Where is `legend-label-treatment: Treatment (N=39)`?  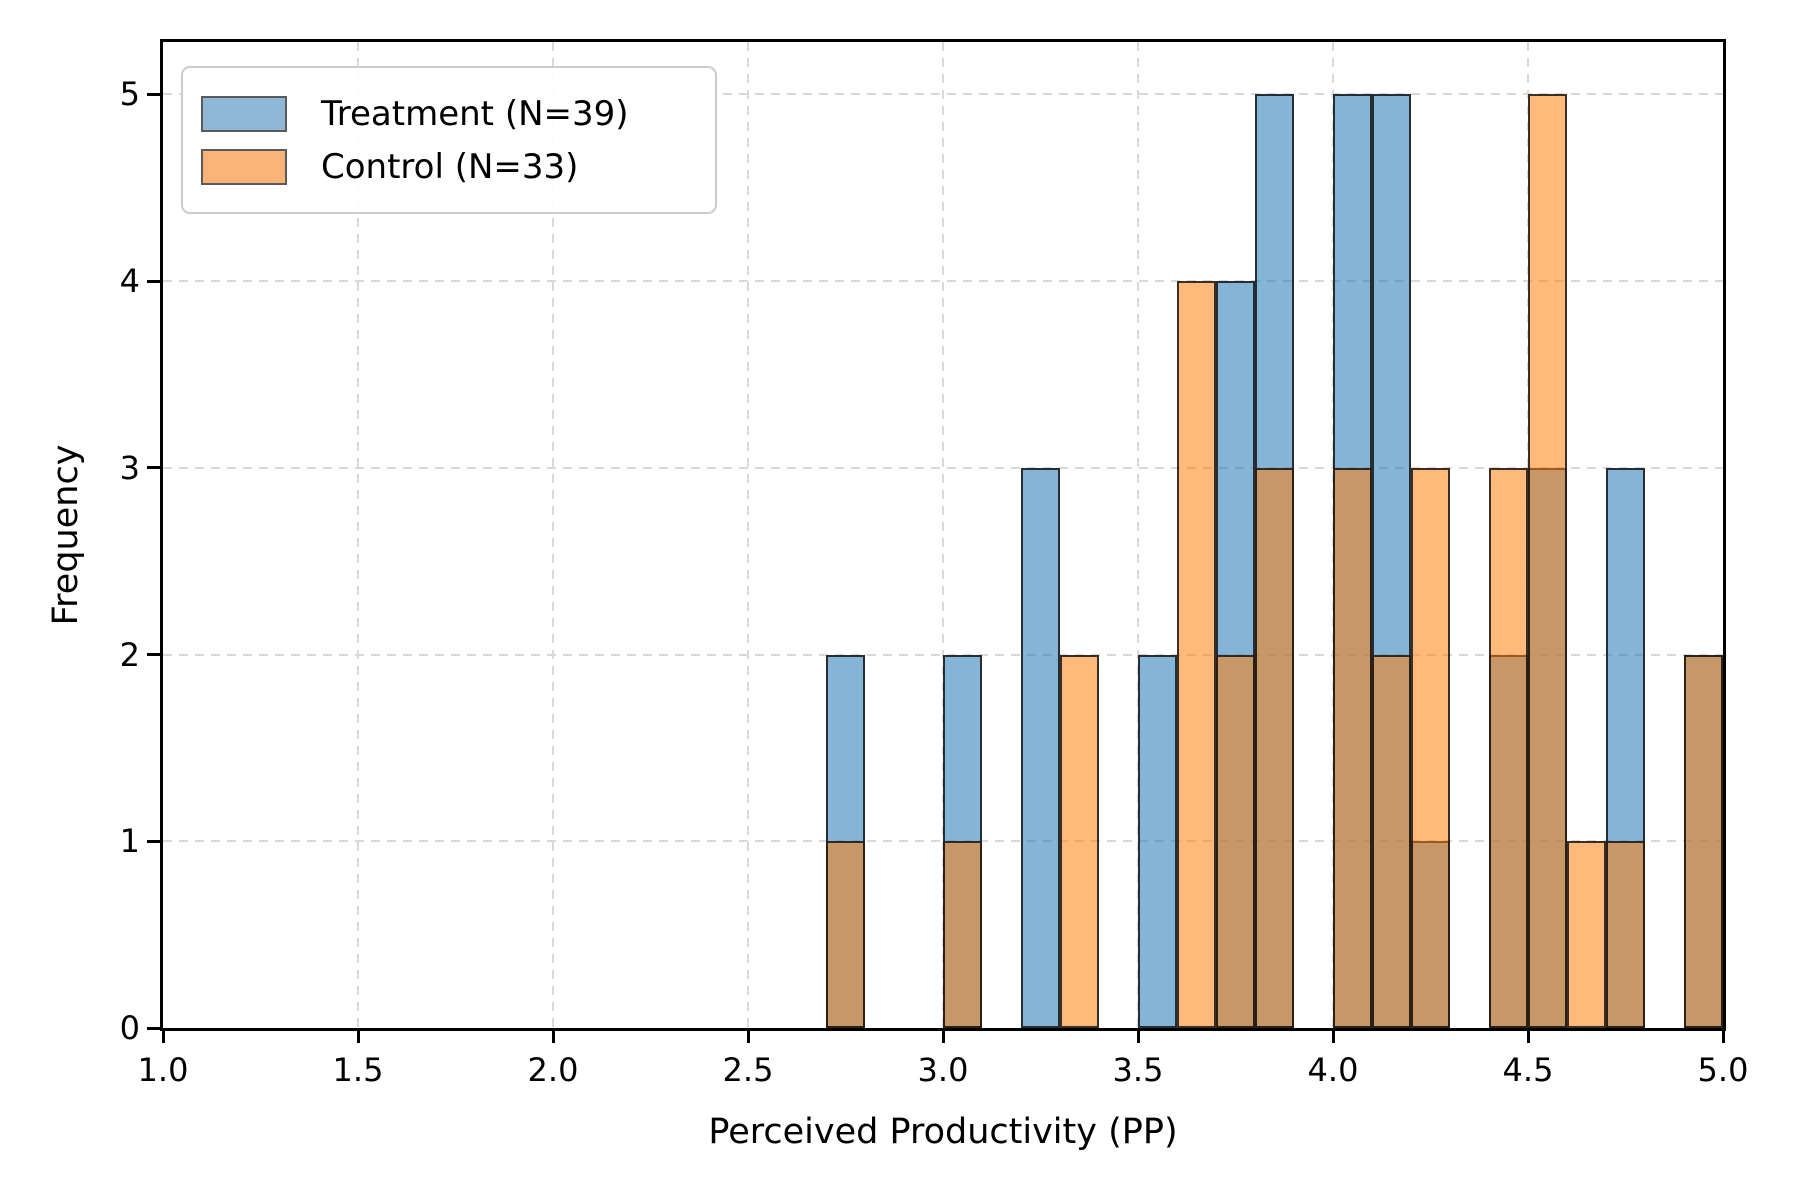
legend-label-treatment: Treatment (N=39) is located at coordinates (475, 113).